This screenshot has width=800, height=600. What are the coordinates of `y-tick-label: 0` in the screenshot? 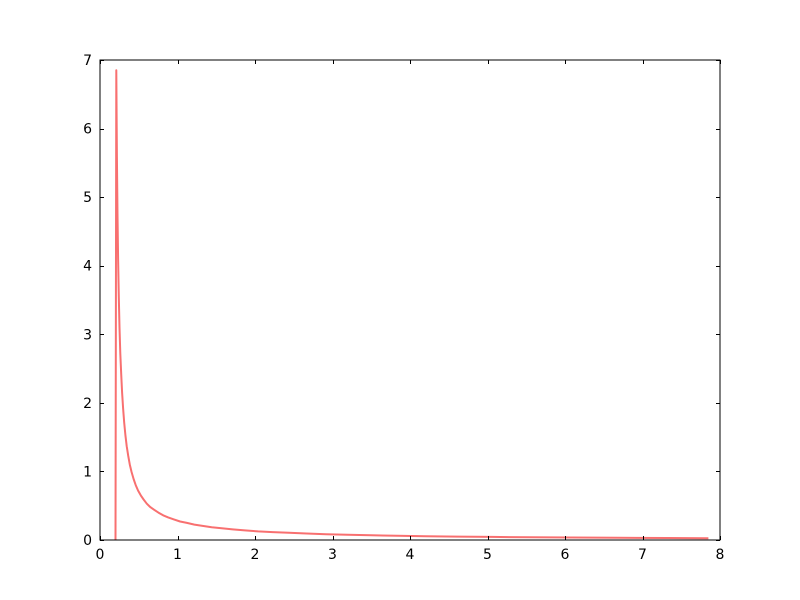 It's located at (87, 541).